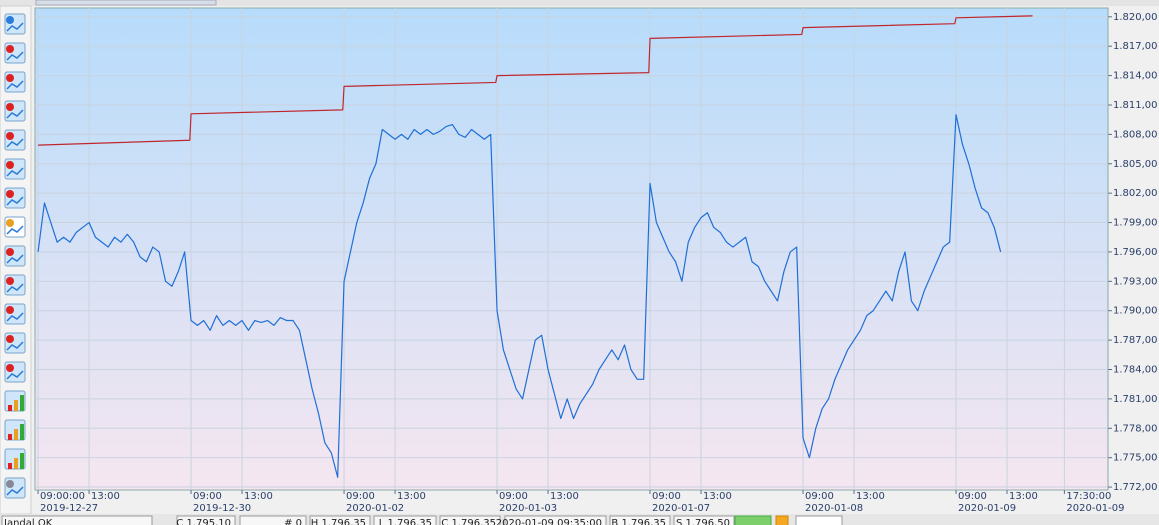 The height and width of the screenshot is (525, 1159). I want to click on status-text: # 0, so click(293, 521).